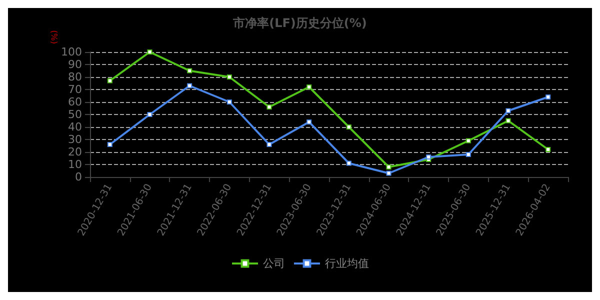  Describe the element at coordinates (75, 152) in the screenshot. I see `y-tick-label: 20` at that location.